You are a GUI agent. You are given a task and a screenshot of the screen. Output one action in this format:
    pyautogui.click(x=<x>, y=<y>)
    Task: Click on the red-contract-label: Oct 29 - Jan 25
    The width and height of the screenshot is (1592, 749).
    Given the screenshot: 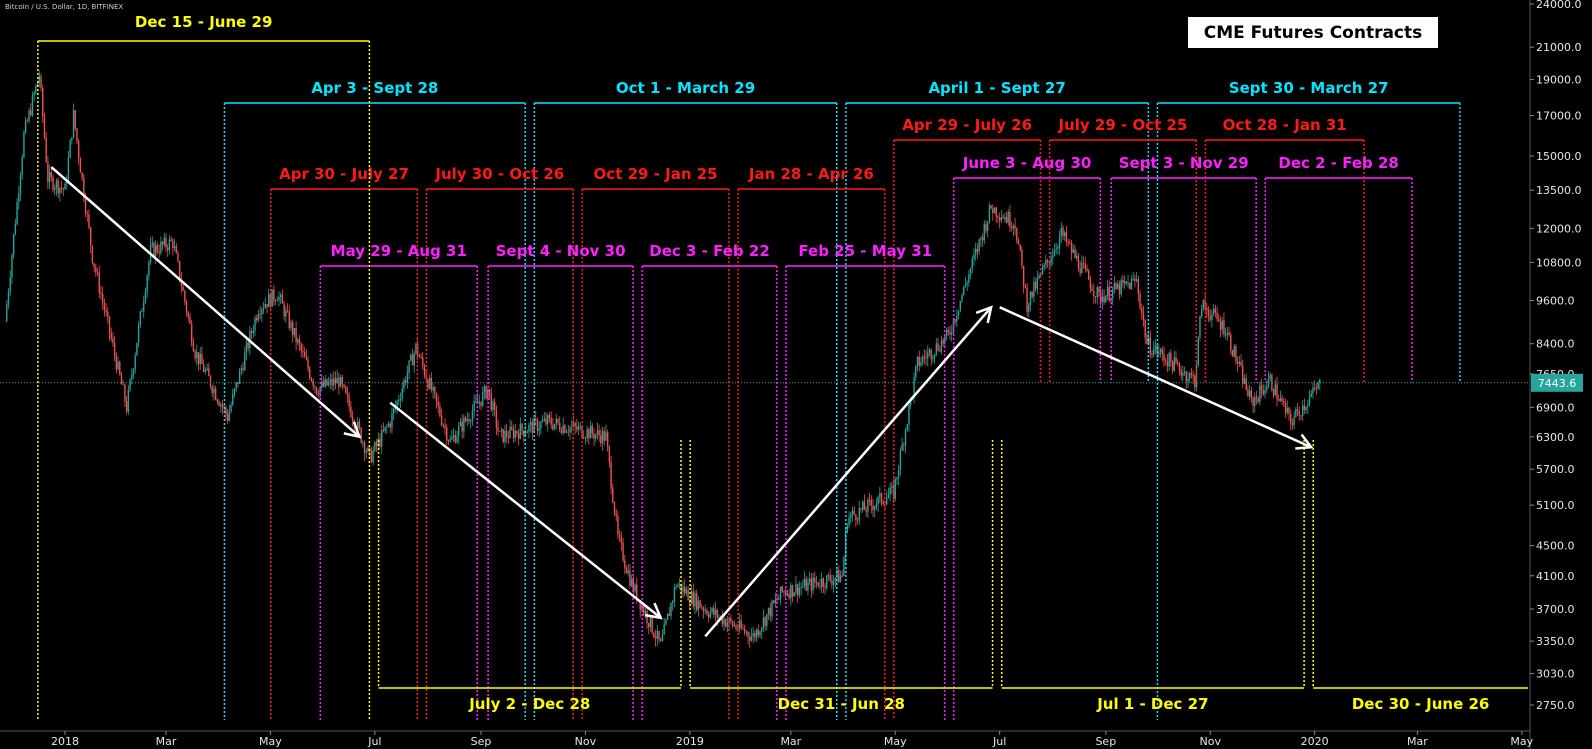 What is the action you would take?
    pyautogui.click(x=656, y=174)
    